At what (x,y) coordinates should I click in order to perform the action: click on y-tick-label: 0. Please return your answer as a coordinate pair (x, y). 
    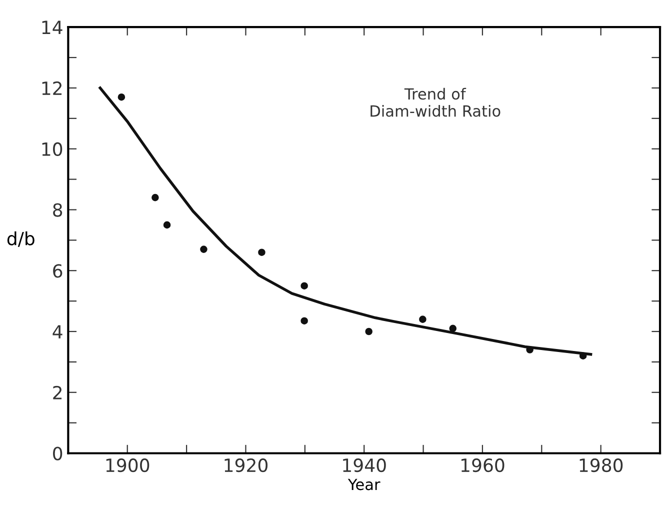
    Looking at the image, I should click on (57, 453).